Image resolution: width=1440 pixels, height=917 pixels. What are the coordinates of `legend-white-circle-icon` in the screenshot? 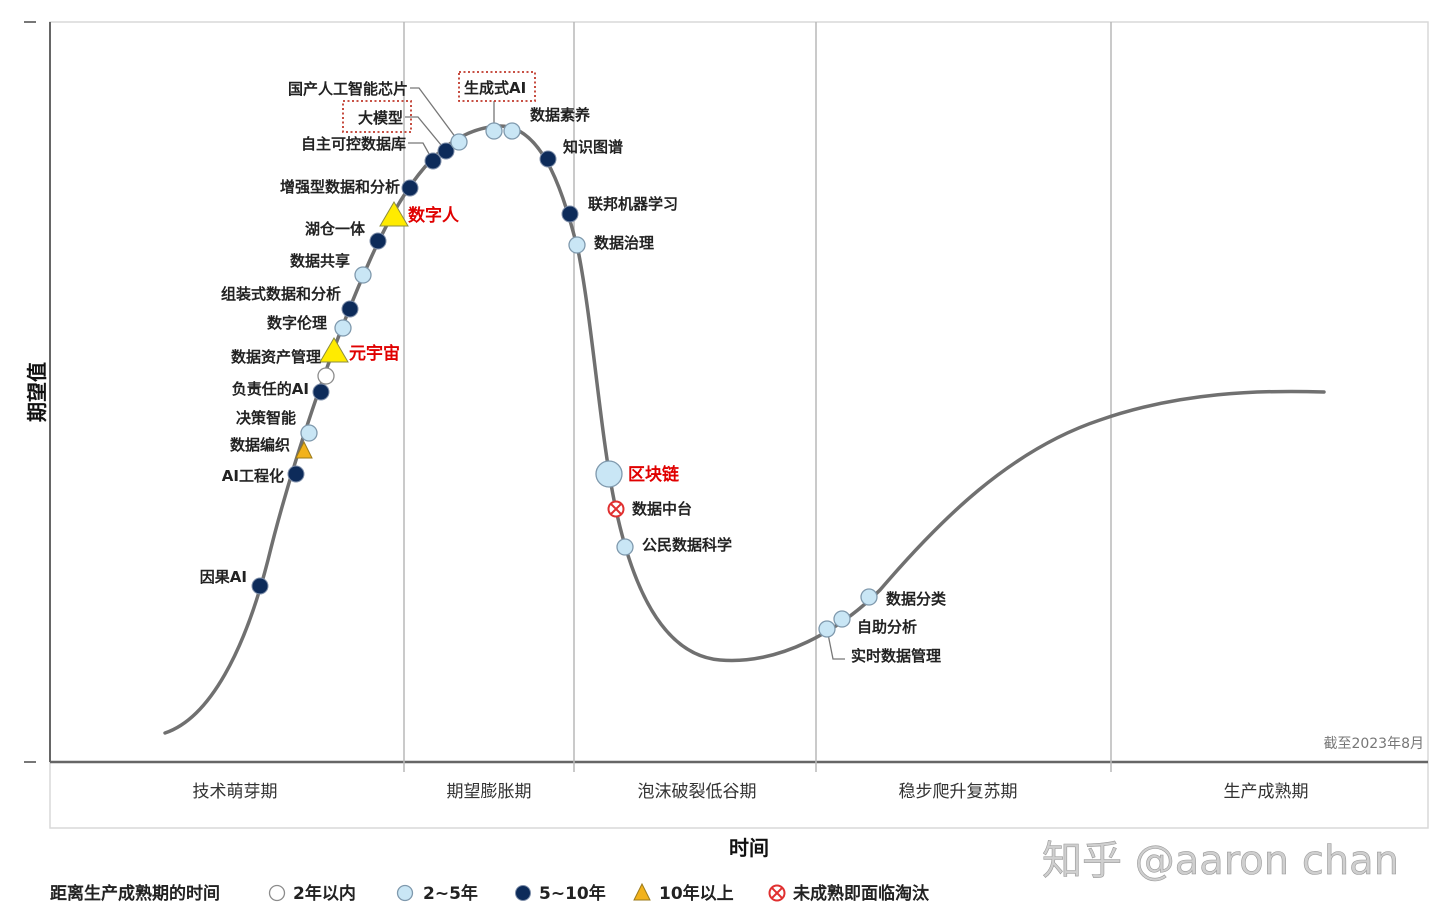 It's located at (277, 893).